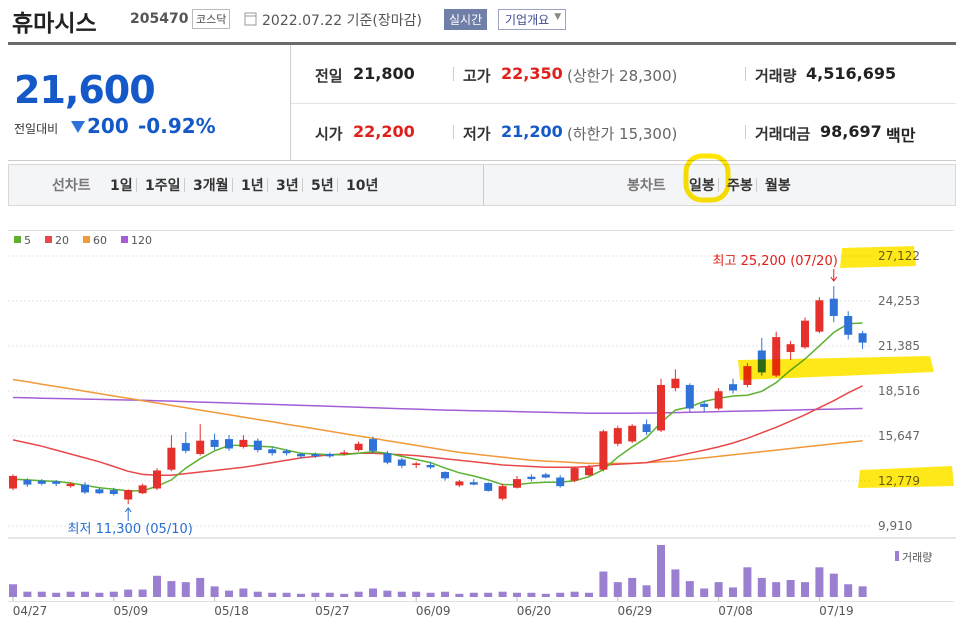  I want to click on legend-label: 5, so click(27, 240).